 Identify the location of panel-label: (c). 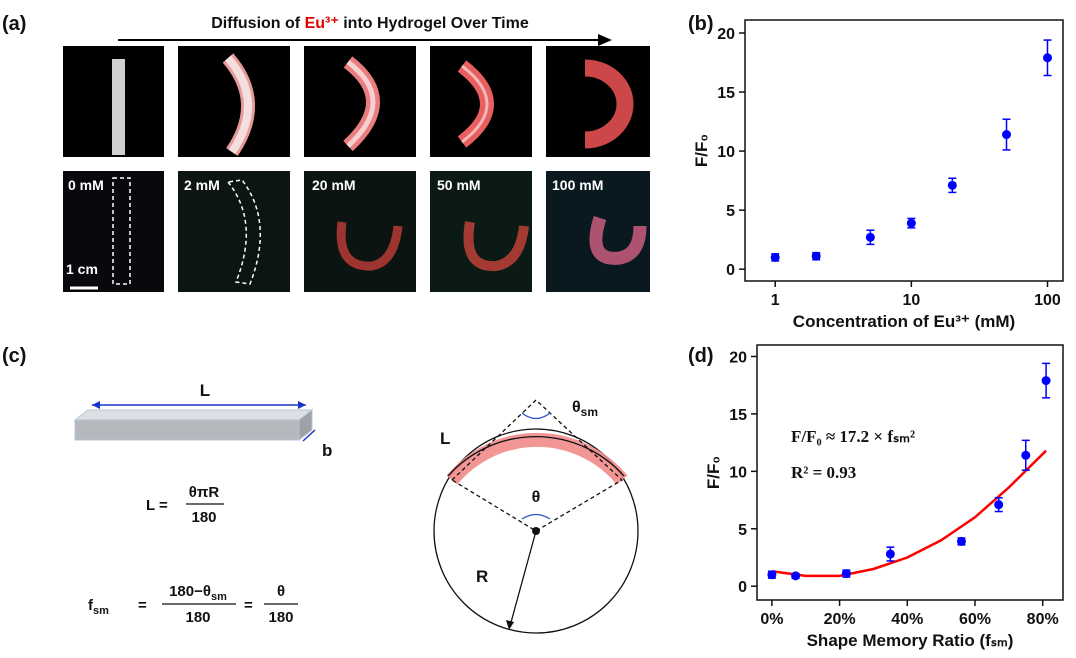
(14, 356).